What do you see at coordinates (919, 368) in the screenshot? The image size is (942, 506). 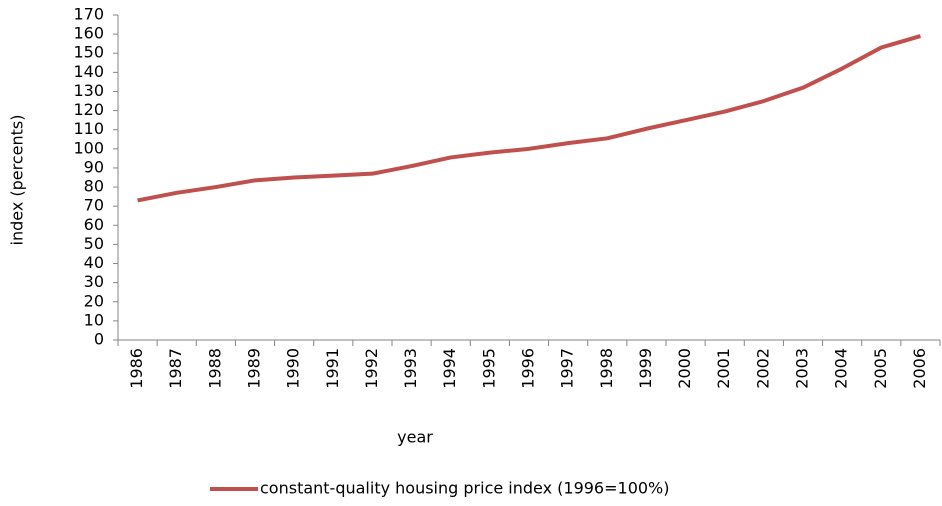 I see `x-tick-label: 2006` at bounding box center [919, 368].